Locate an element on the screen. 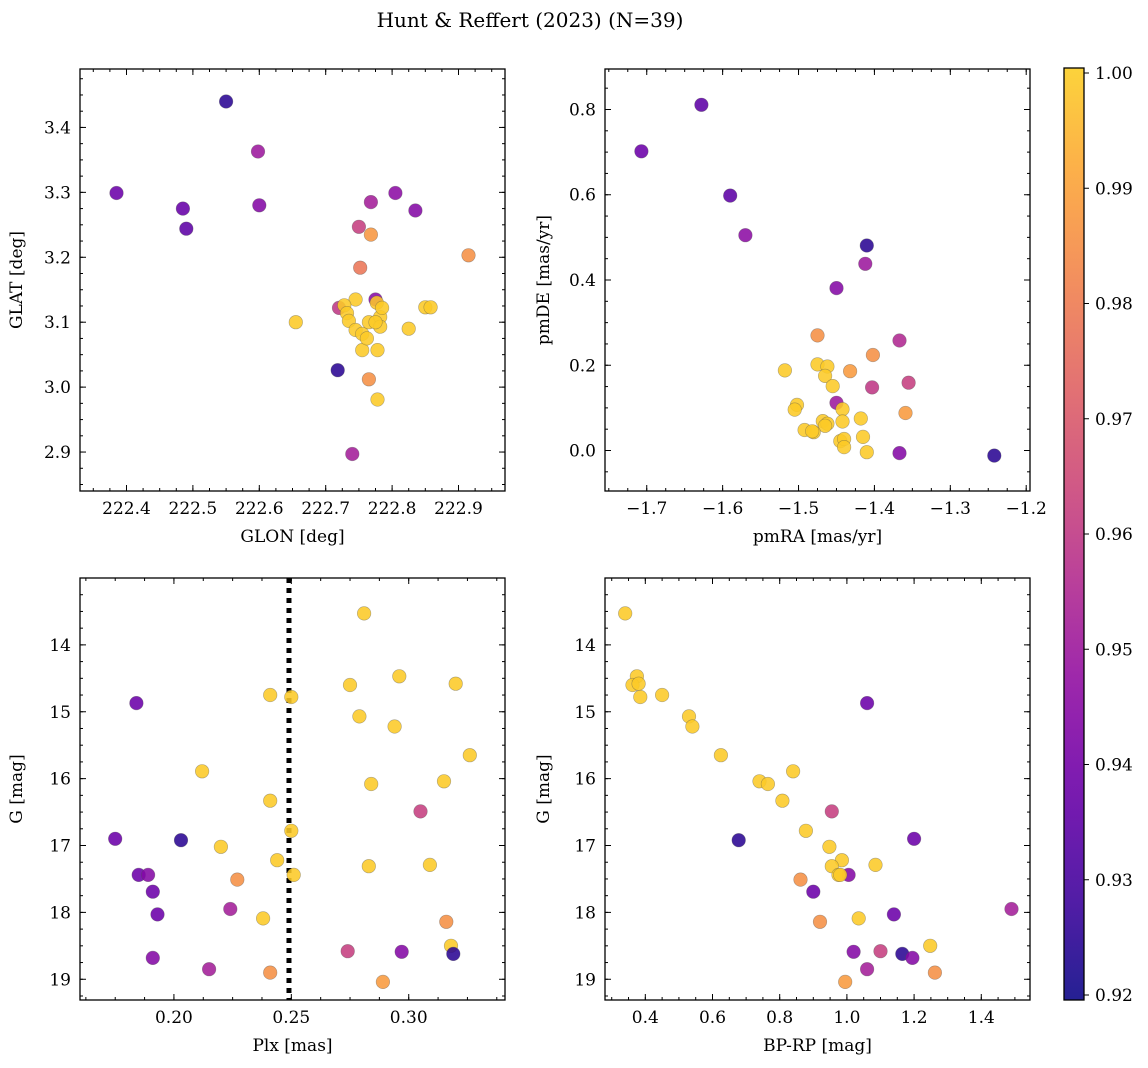 The height and width of the screenshot is (1068, 1148). colorbar-tick-label: 0.95 is located at coordinates (1114, 650).